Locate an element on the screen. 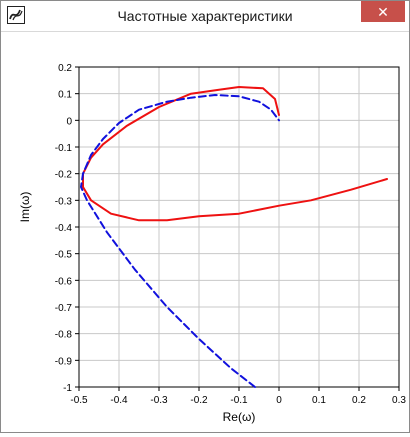 The image size is (410, 437). close-icon: ✕ is located at coordinates (383, 11).